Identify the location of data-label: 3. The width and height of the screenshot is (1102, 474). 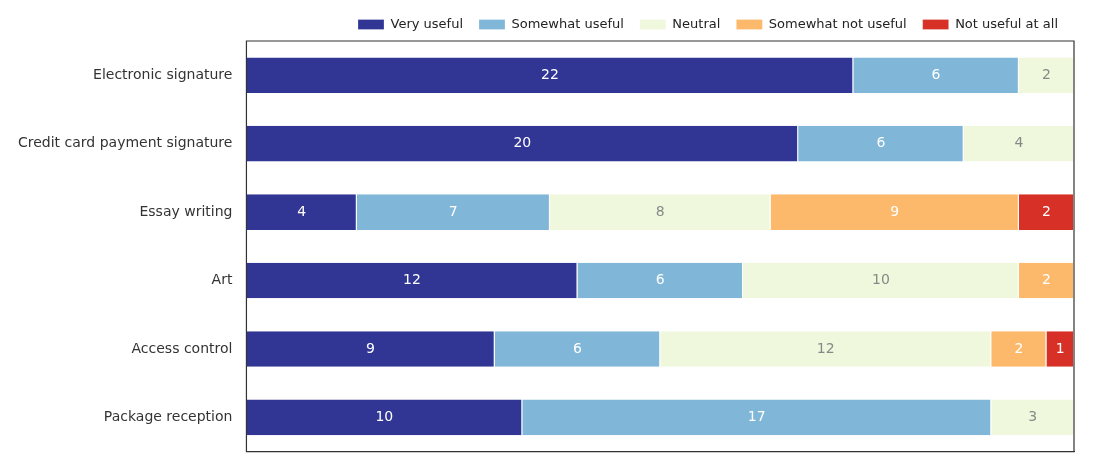
(1033, 416).